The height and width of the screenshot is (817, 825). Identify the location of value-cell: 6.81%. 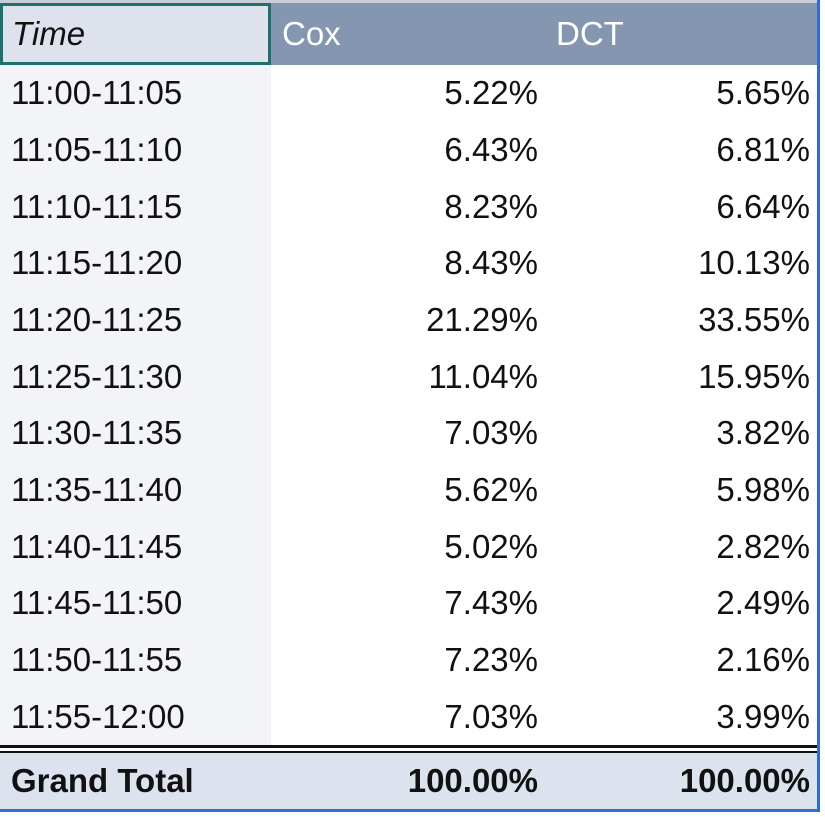
(682, 150).